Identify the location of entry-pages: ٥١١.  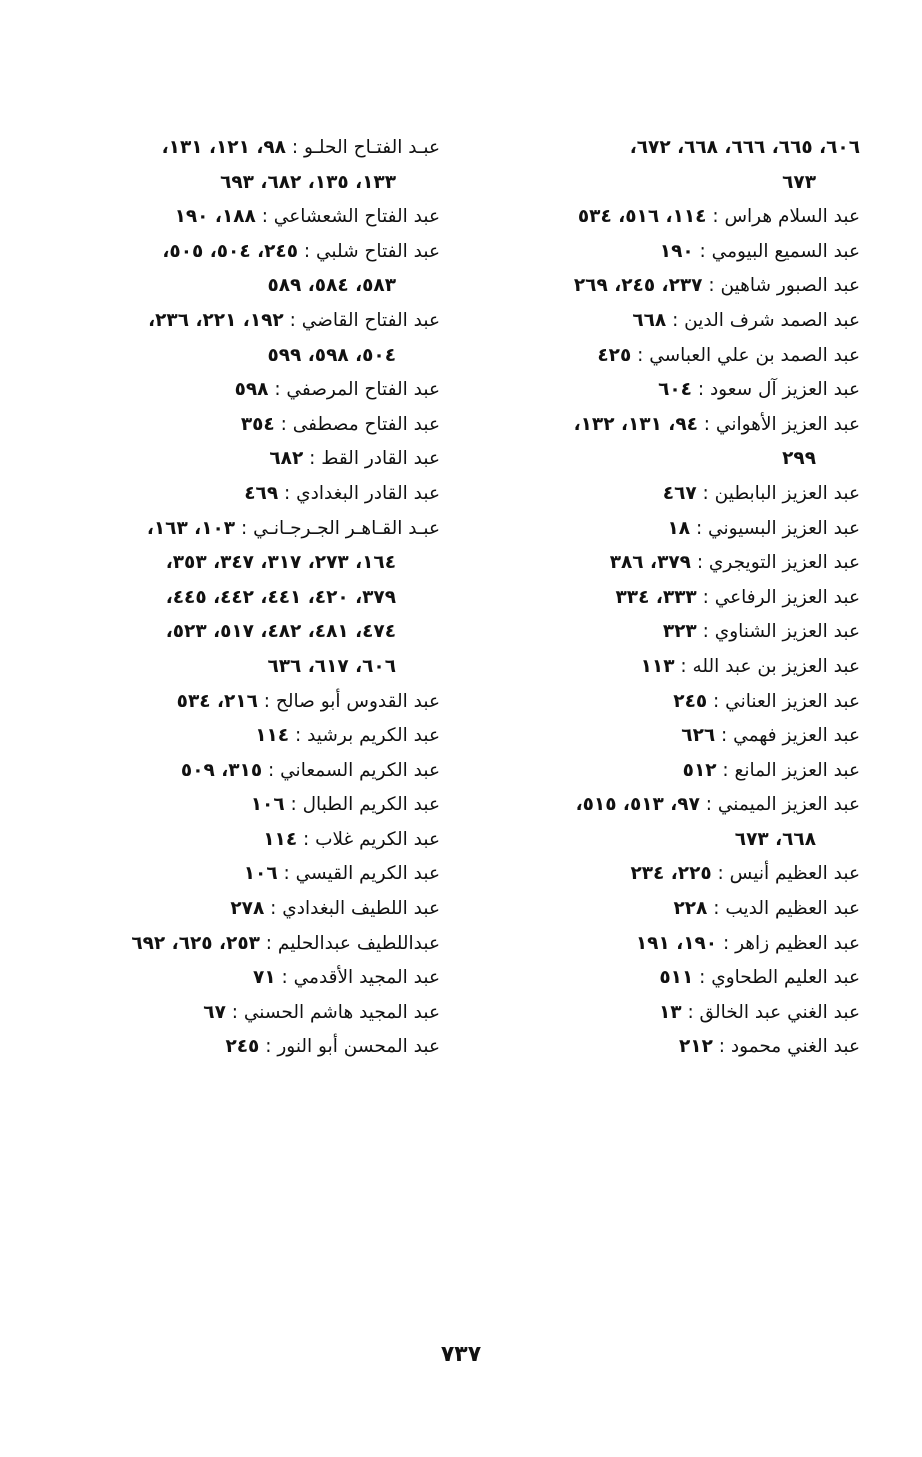
(676, 978).